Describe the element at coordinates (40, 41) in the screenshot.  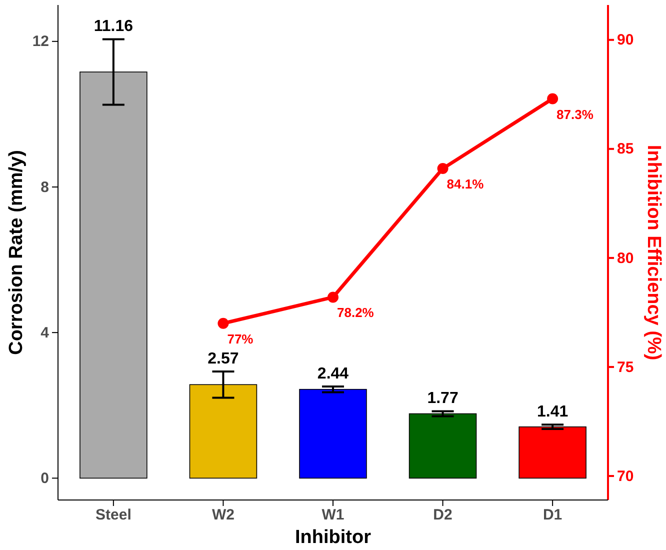
I see `y-tick-label: 12` at that location.